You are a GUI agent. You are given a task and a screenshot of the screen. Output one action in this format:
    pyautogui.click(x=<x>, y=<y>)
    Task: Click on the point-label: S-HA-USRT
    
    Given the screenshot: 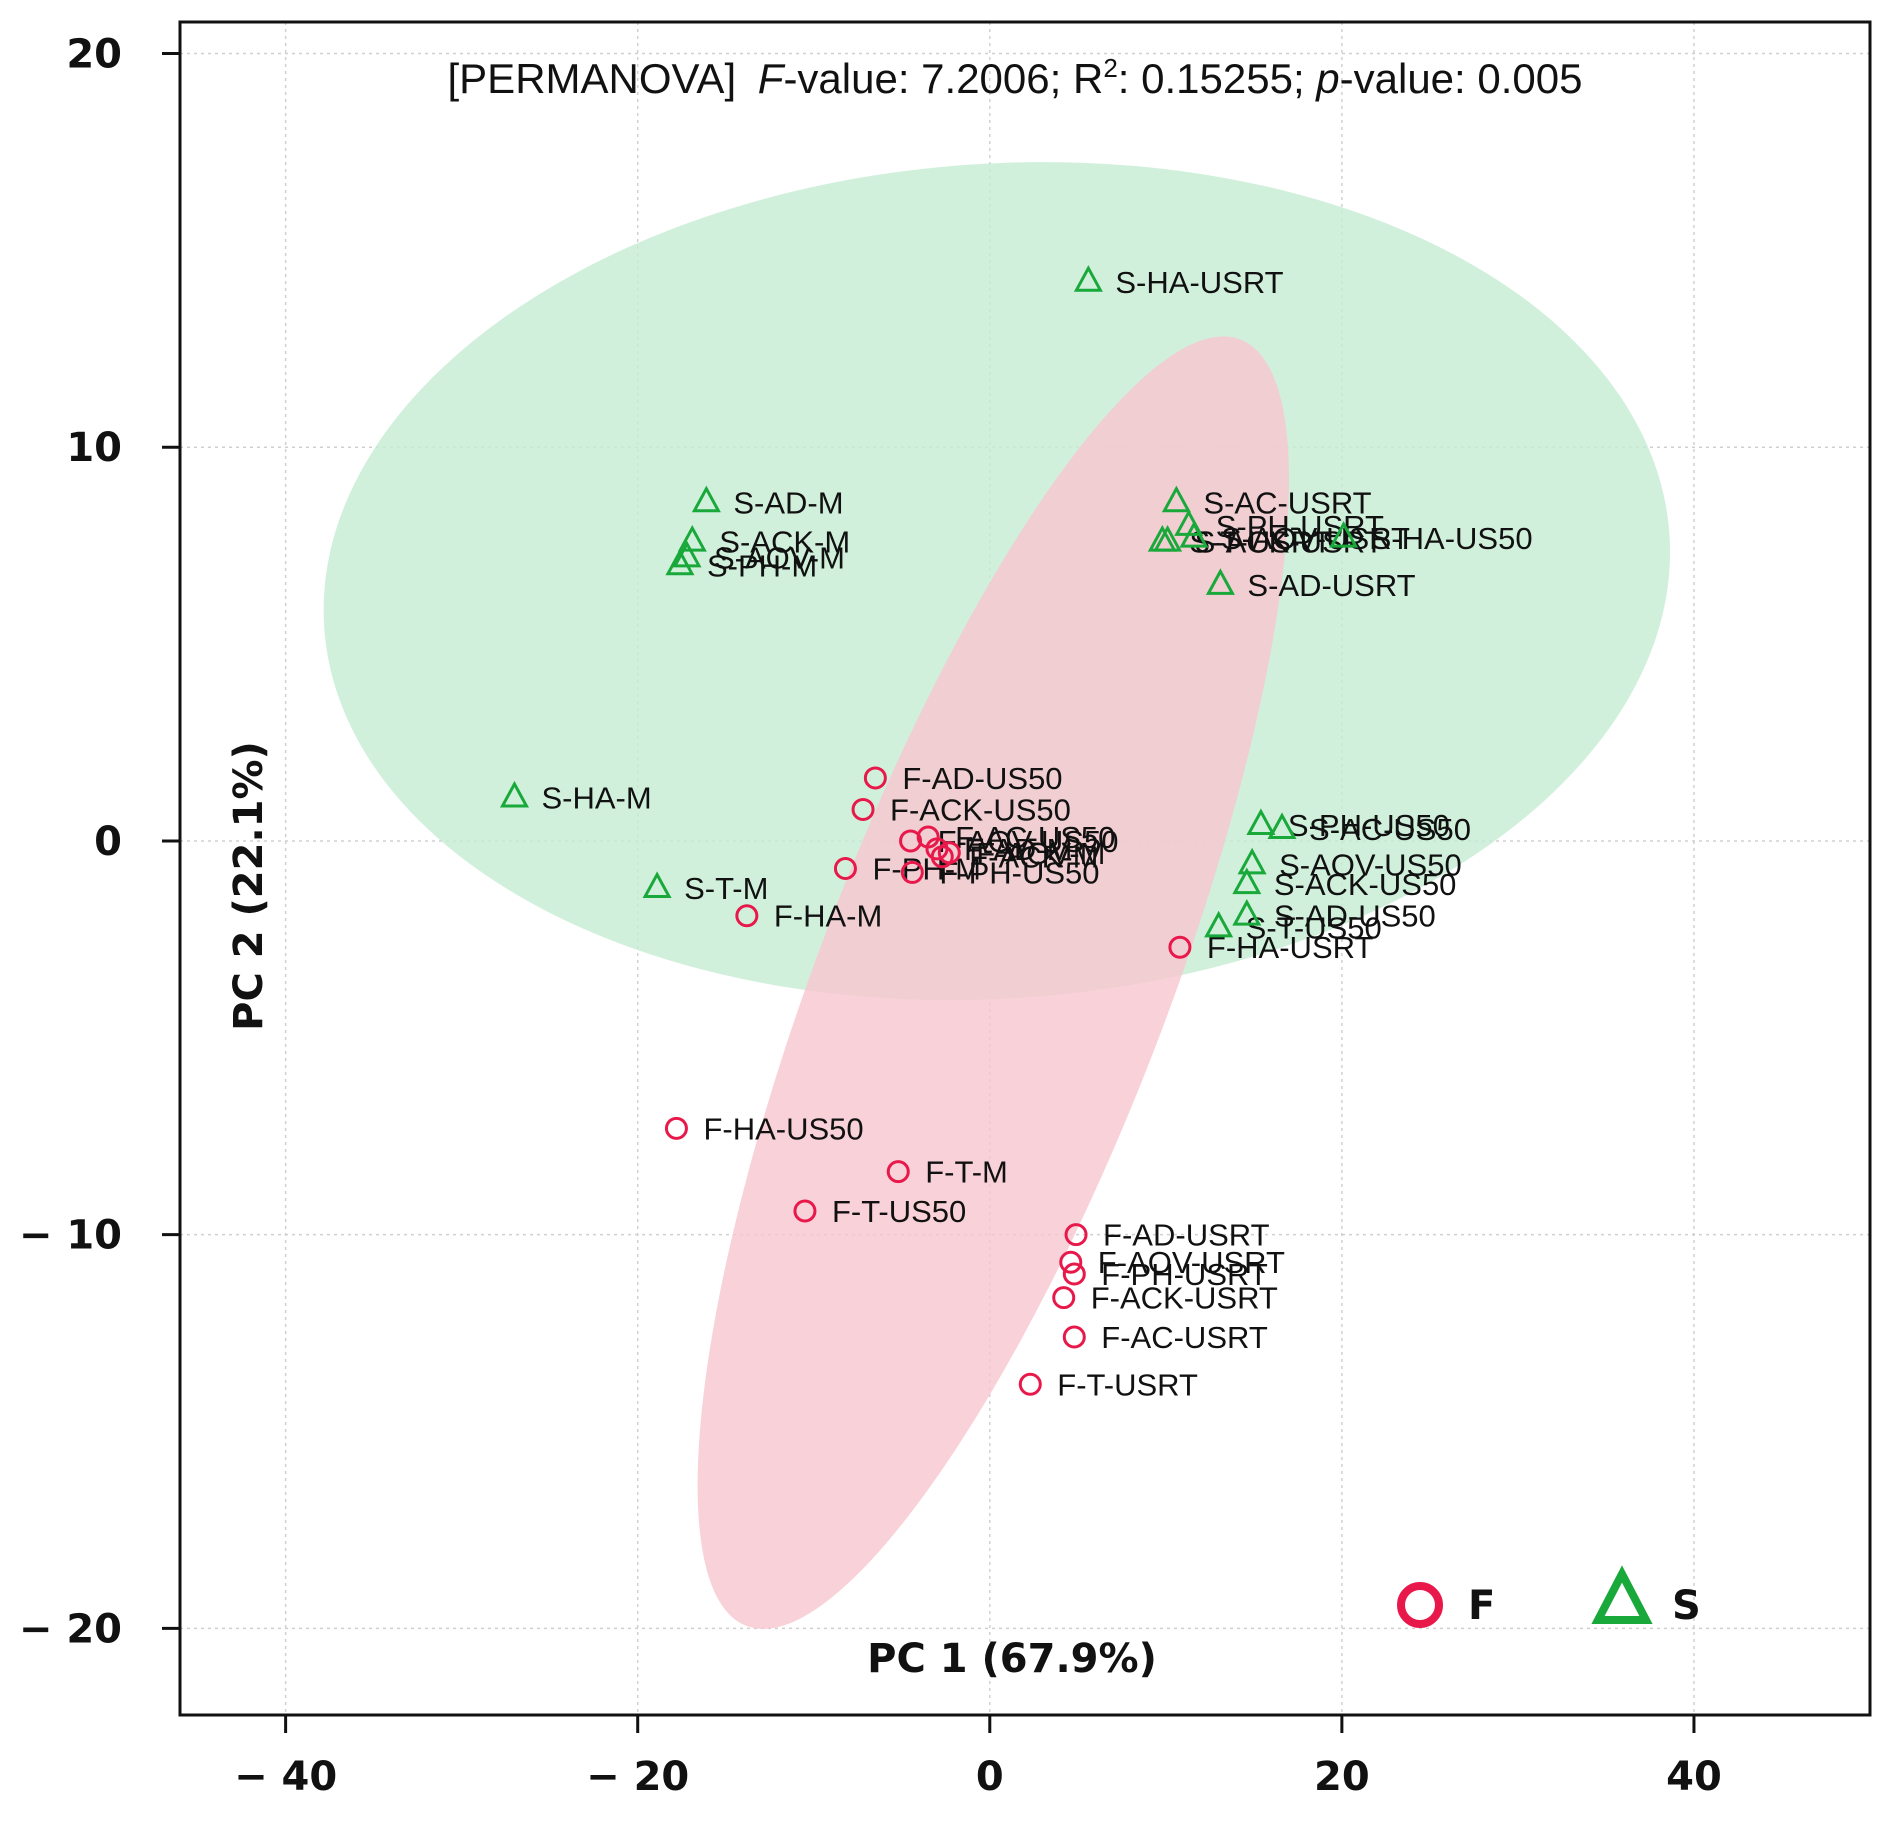 What is the action you would take?
    pyautogui.click(x=1199, y=282)
    